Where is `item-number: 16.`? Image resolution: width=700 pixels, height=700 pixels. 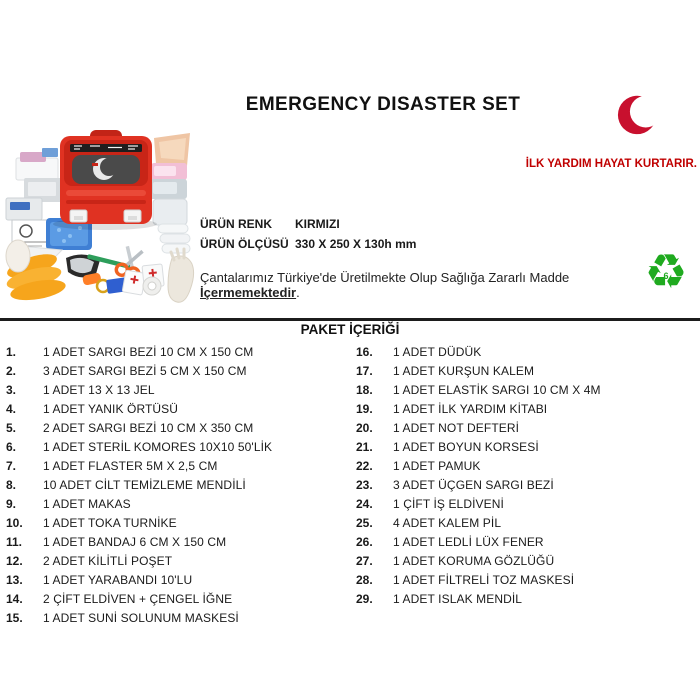
item-number: 16. is located at coordinates (364, 352).